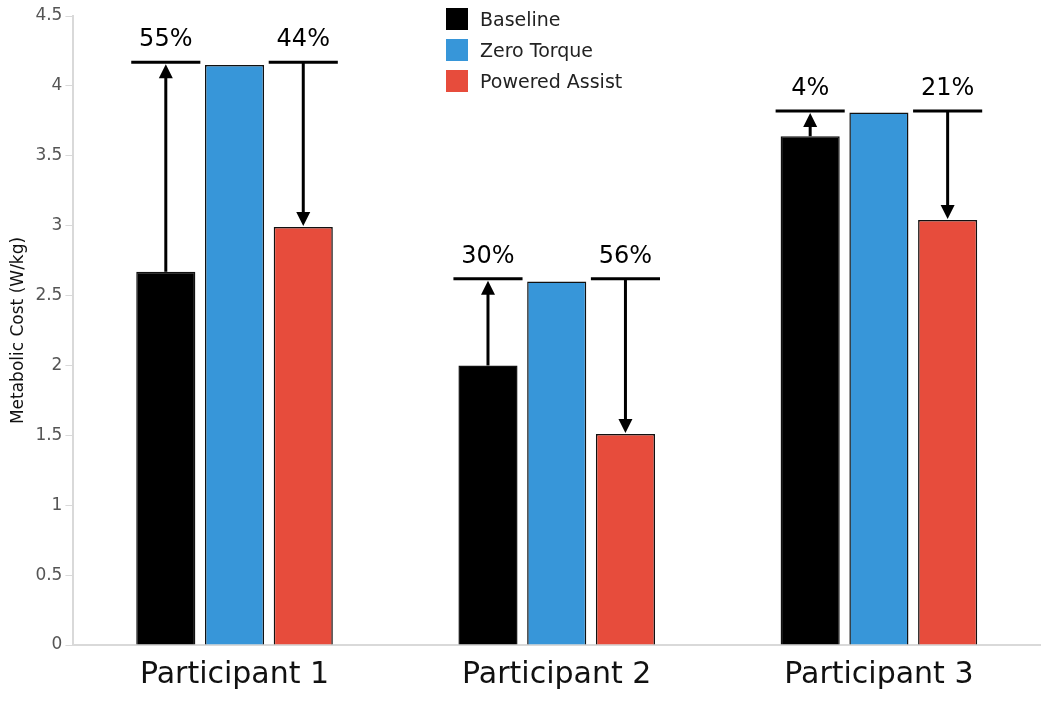  I want to click on annotation: 4%, so click(810, 87).